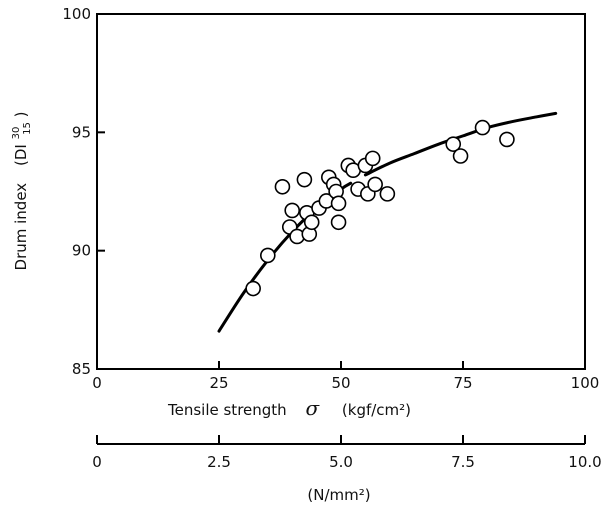 This screenshot has width=601, height=509. I want to click on secondary-tick-label: 7.5, so click(463, 462).